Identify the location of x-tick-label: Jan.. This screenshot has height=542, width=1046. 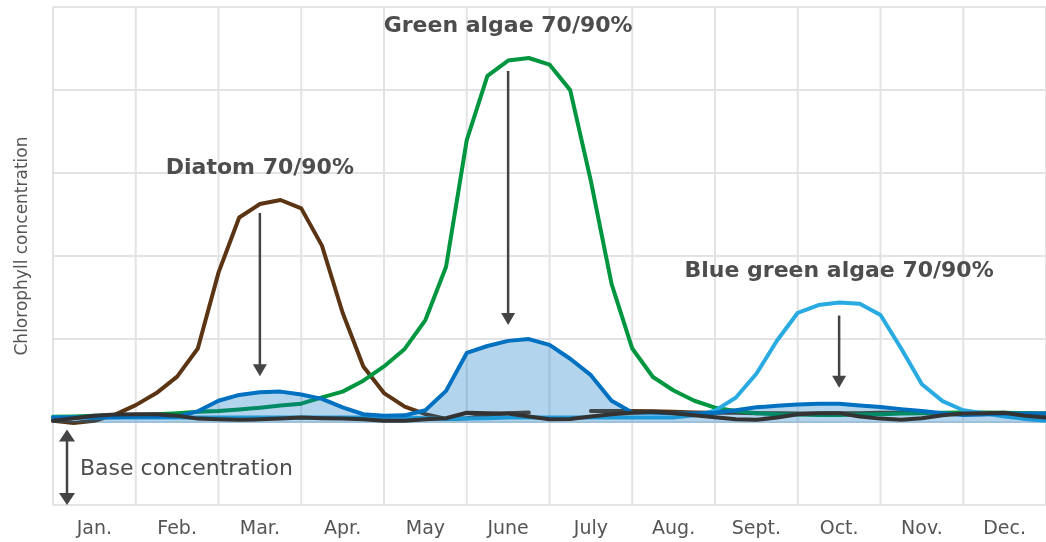
(94, 527).